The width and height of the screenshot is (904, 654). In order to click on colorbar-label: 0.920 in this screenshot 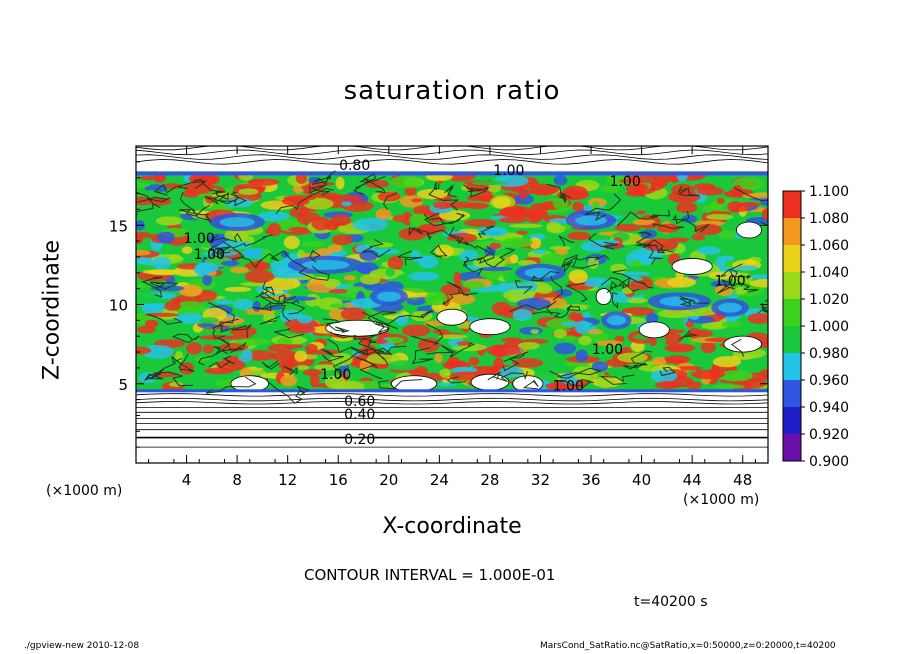, I will do `click(829, 435)`.